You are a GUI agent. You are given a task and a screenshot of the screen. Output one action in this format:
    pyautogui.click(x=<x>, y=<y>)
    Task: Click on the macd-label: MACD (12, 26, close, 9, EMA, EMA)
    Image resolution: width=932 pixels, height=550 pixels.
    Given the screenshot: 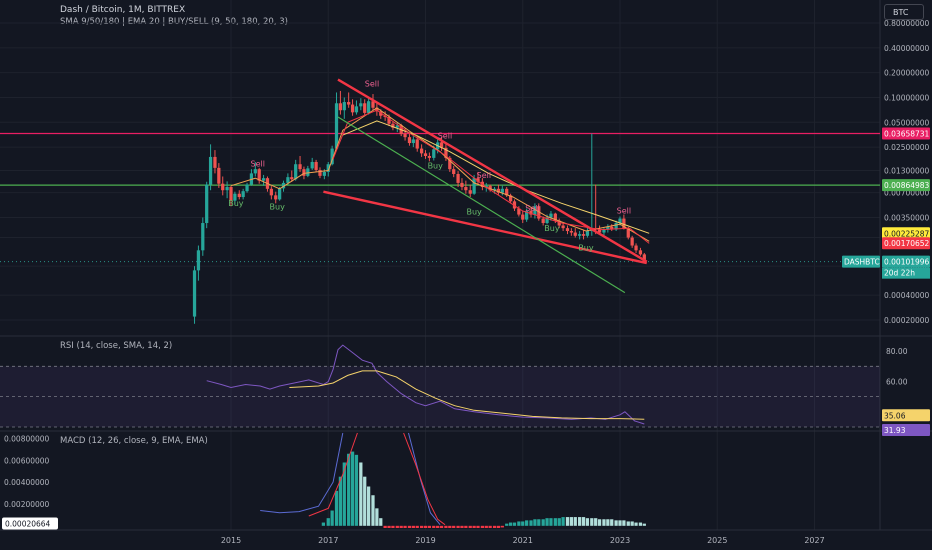 What is the action you would take?
    pyautogui.click(x=134, y=441)
    